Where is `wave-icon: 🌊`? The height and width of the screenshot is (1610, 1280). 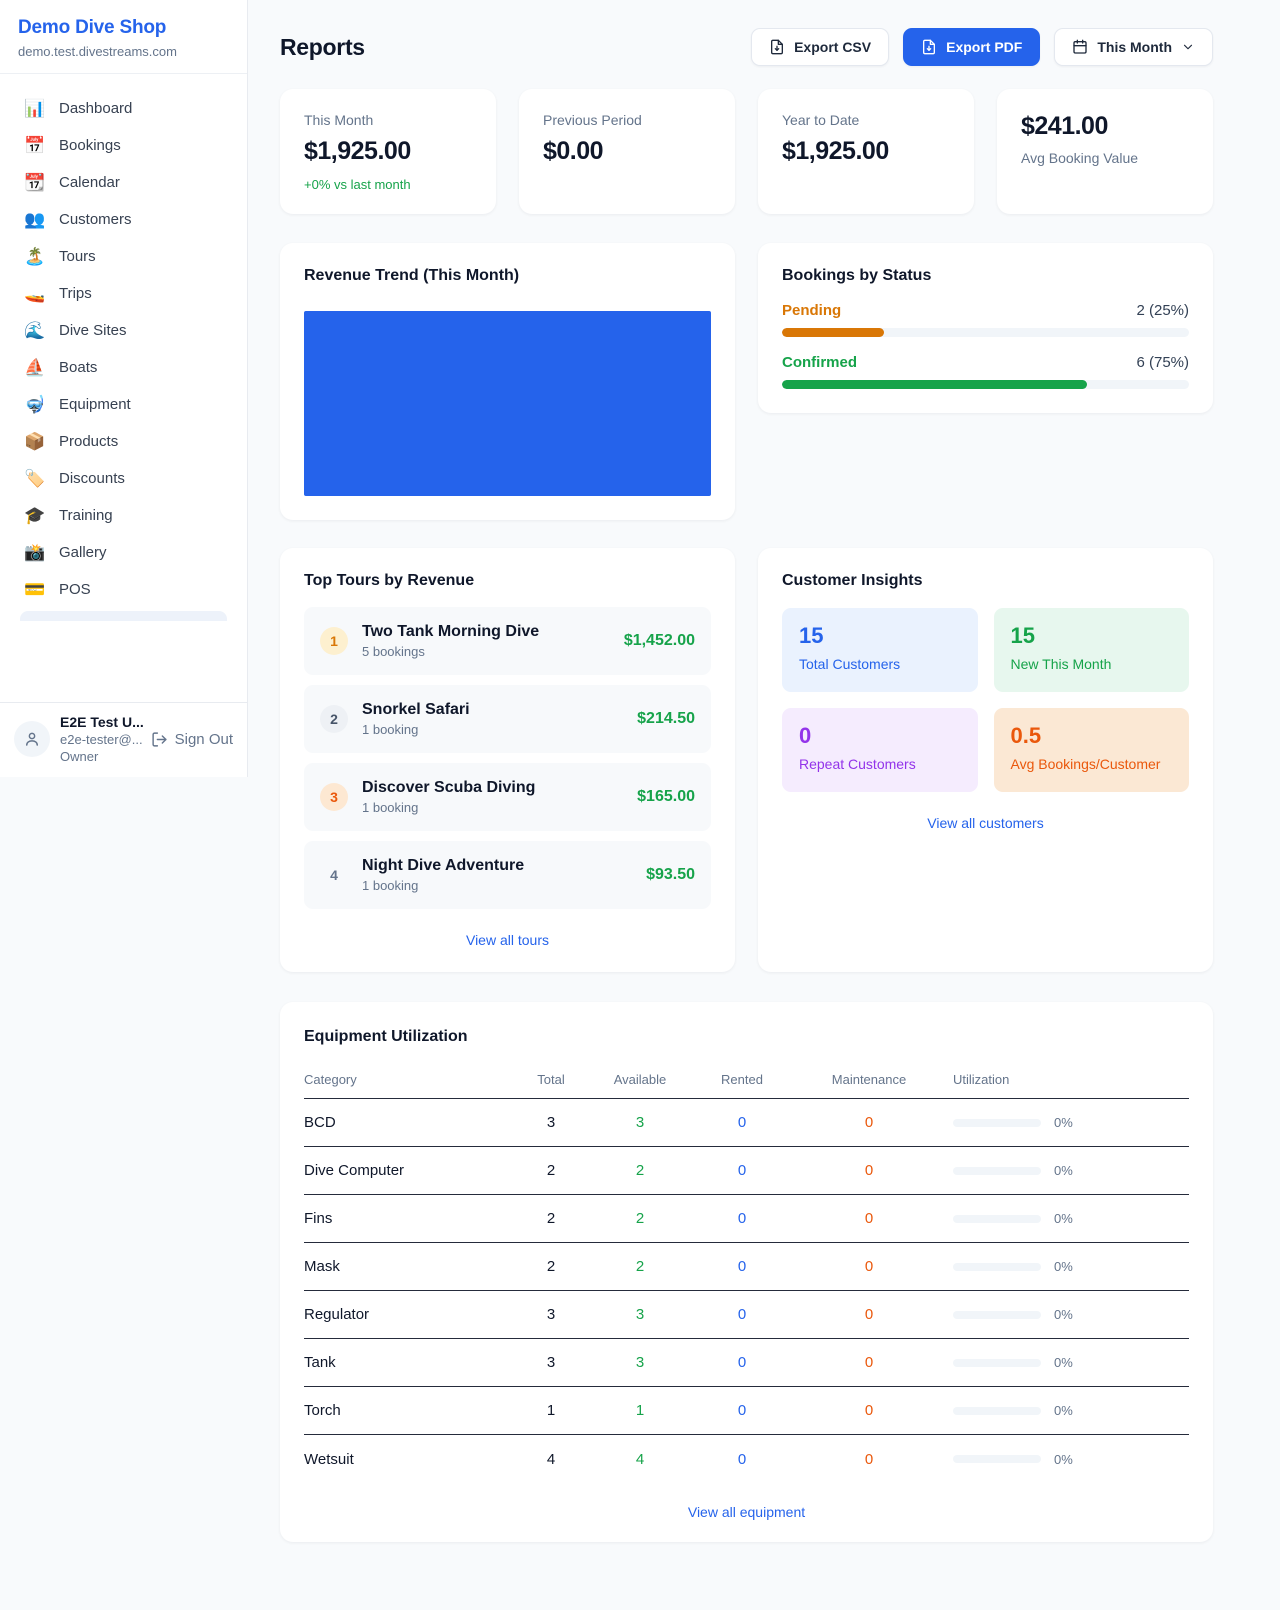 wave-icon: 🌊 is located at coordinates (35, 330).